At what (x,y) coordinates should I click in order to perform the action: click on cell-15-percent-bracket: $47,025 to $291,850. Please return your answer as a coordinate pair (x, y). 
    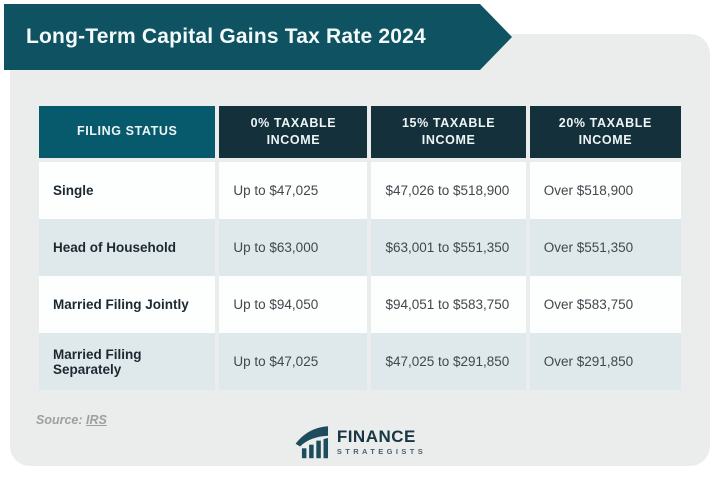
    Looking at the image, I should click on (448, 361).